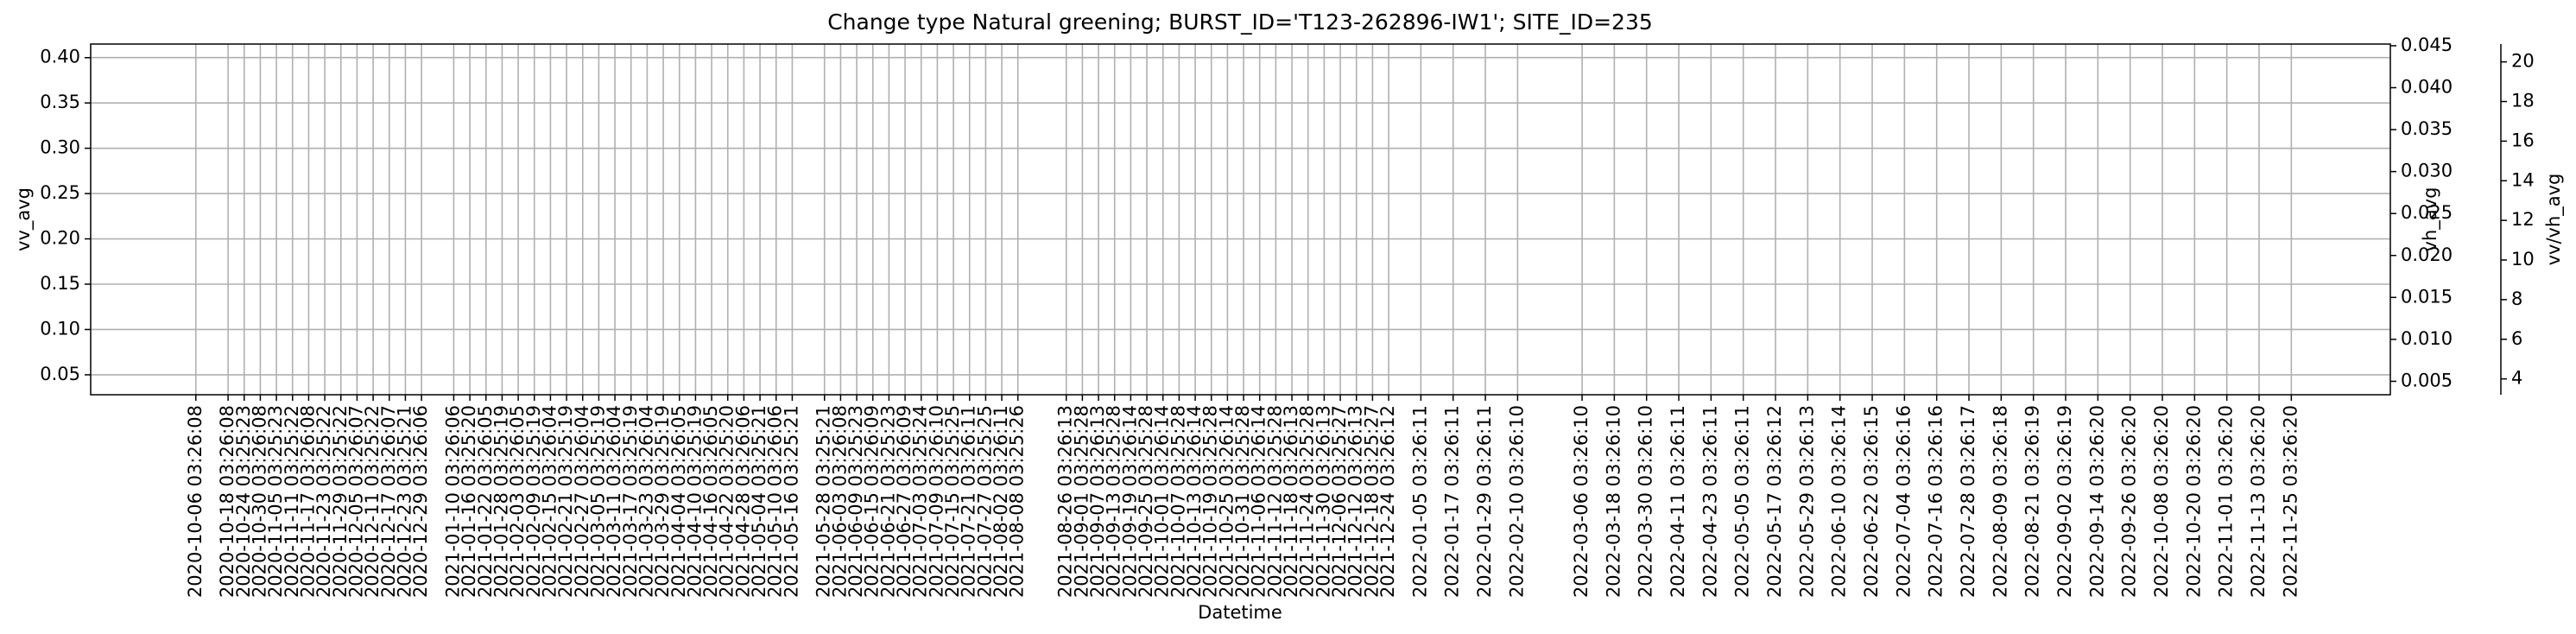  I want to click on x-tick-label: 2020-11-05 03:25:23, so click(275, 501).